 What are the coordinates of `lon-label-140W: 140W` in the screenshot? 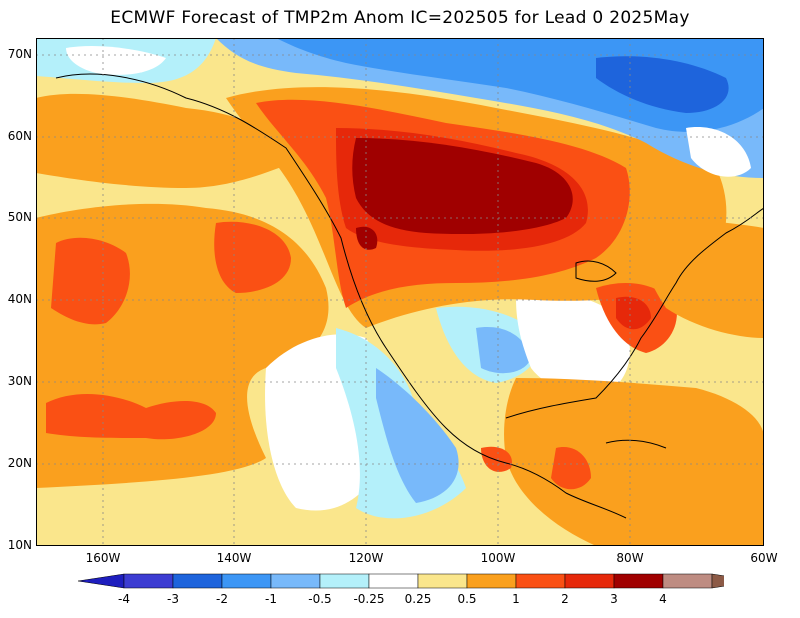 It's located at (234, 558).